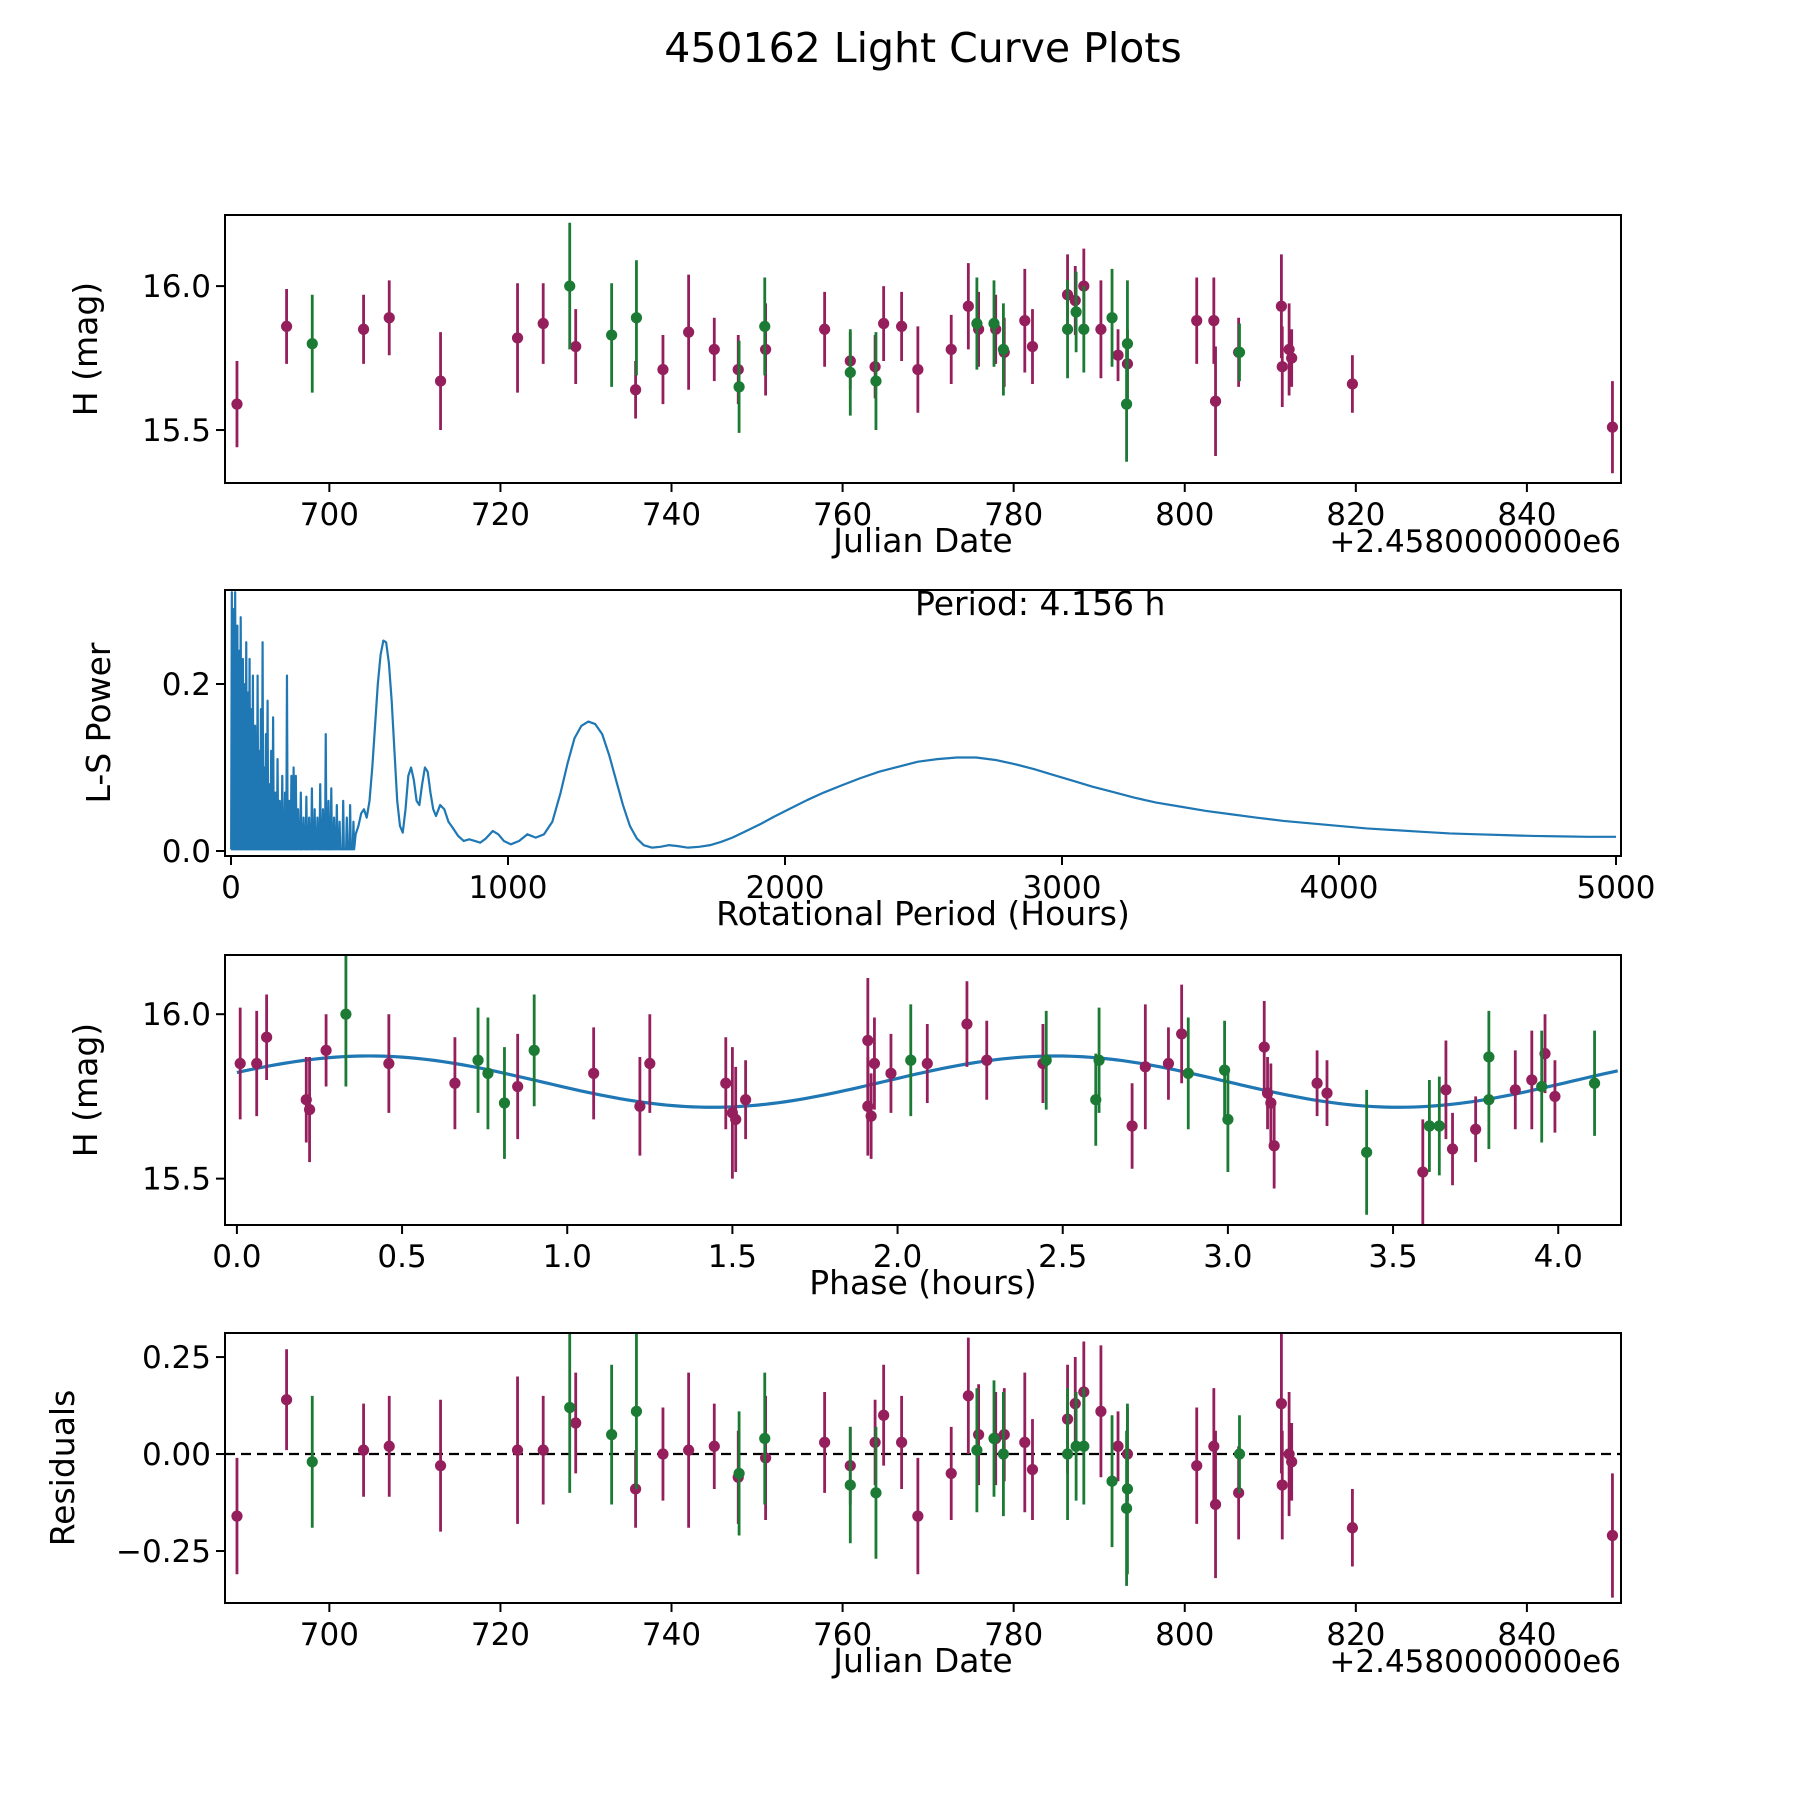  I want to click on axes-frame, so click(923, 1090).